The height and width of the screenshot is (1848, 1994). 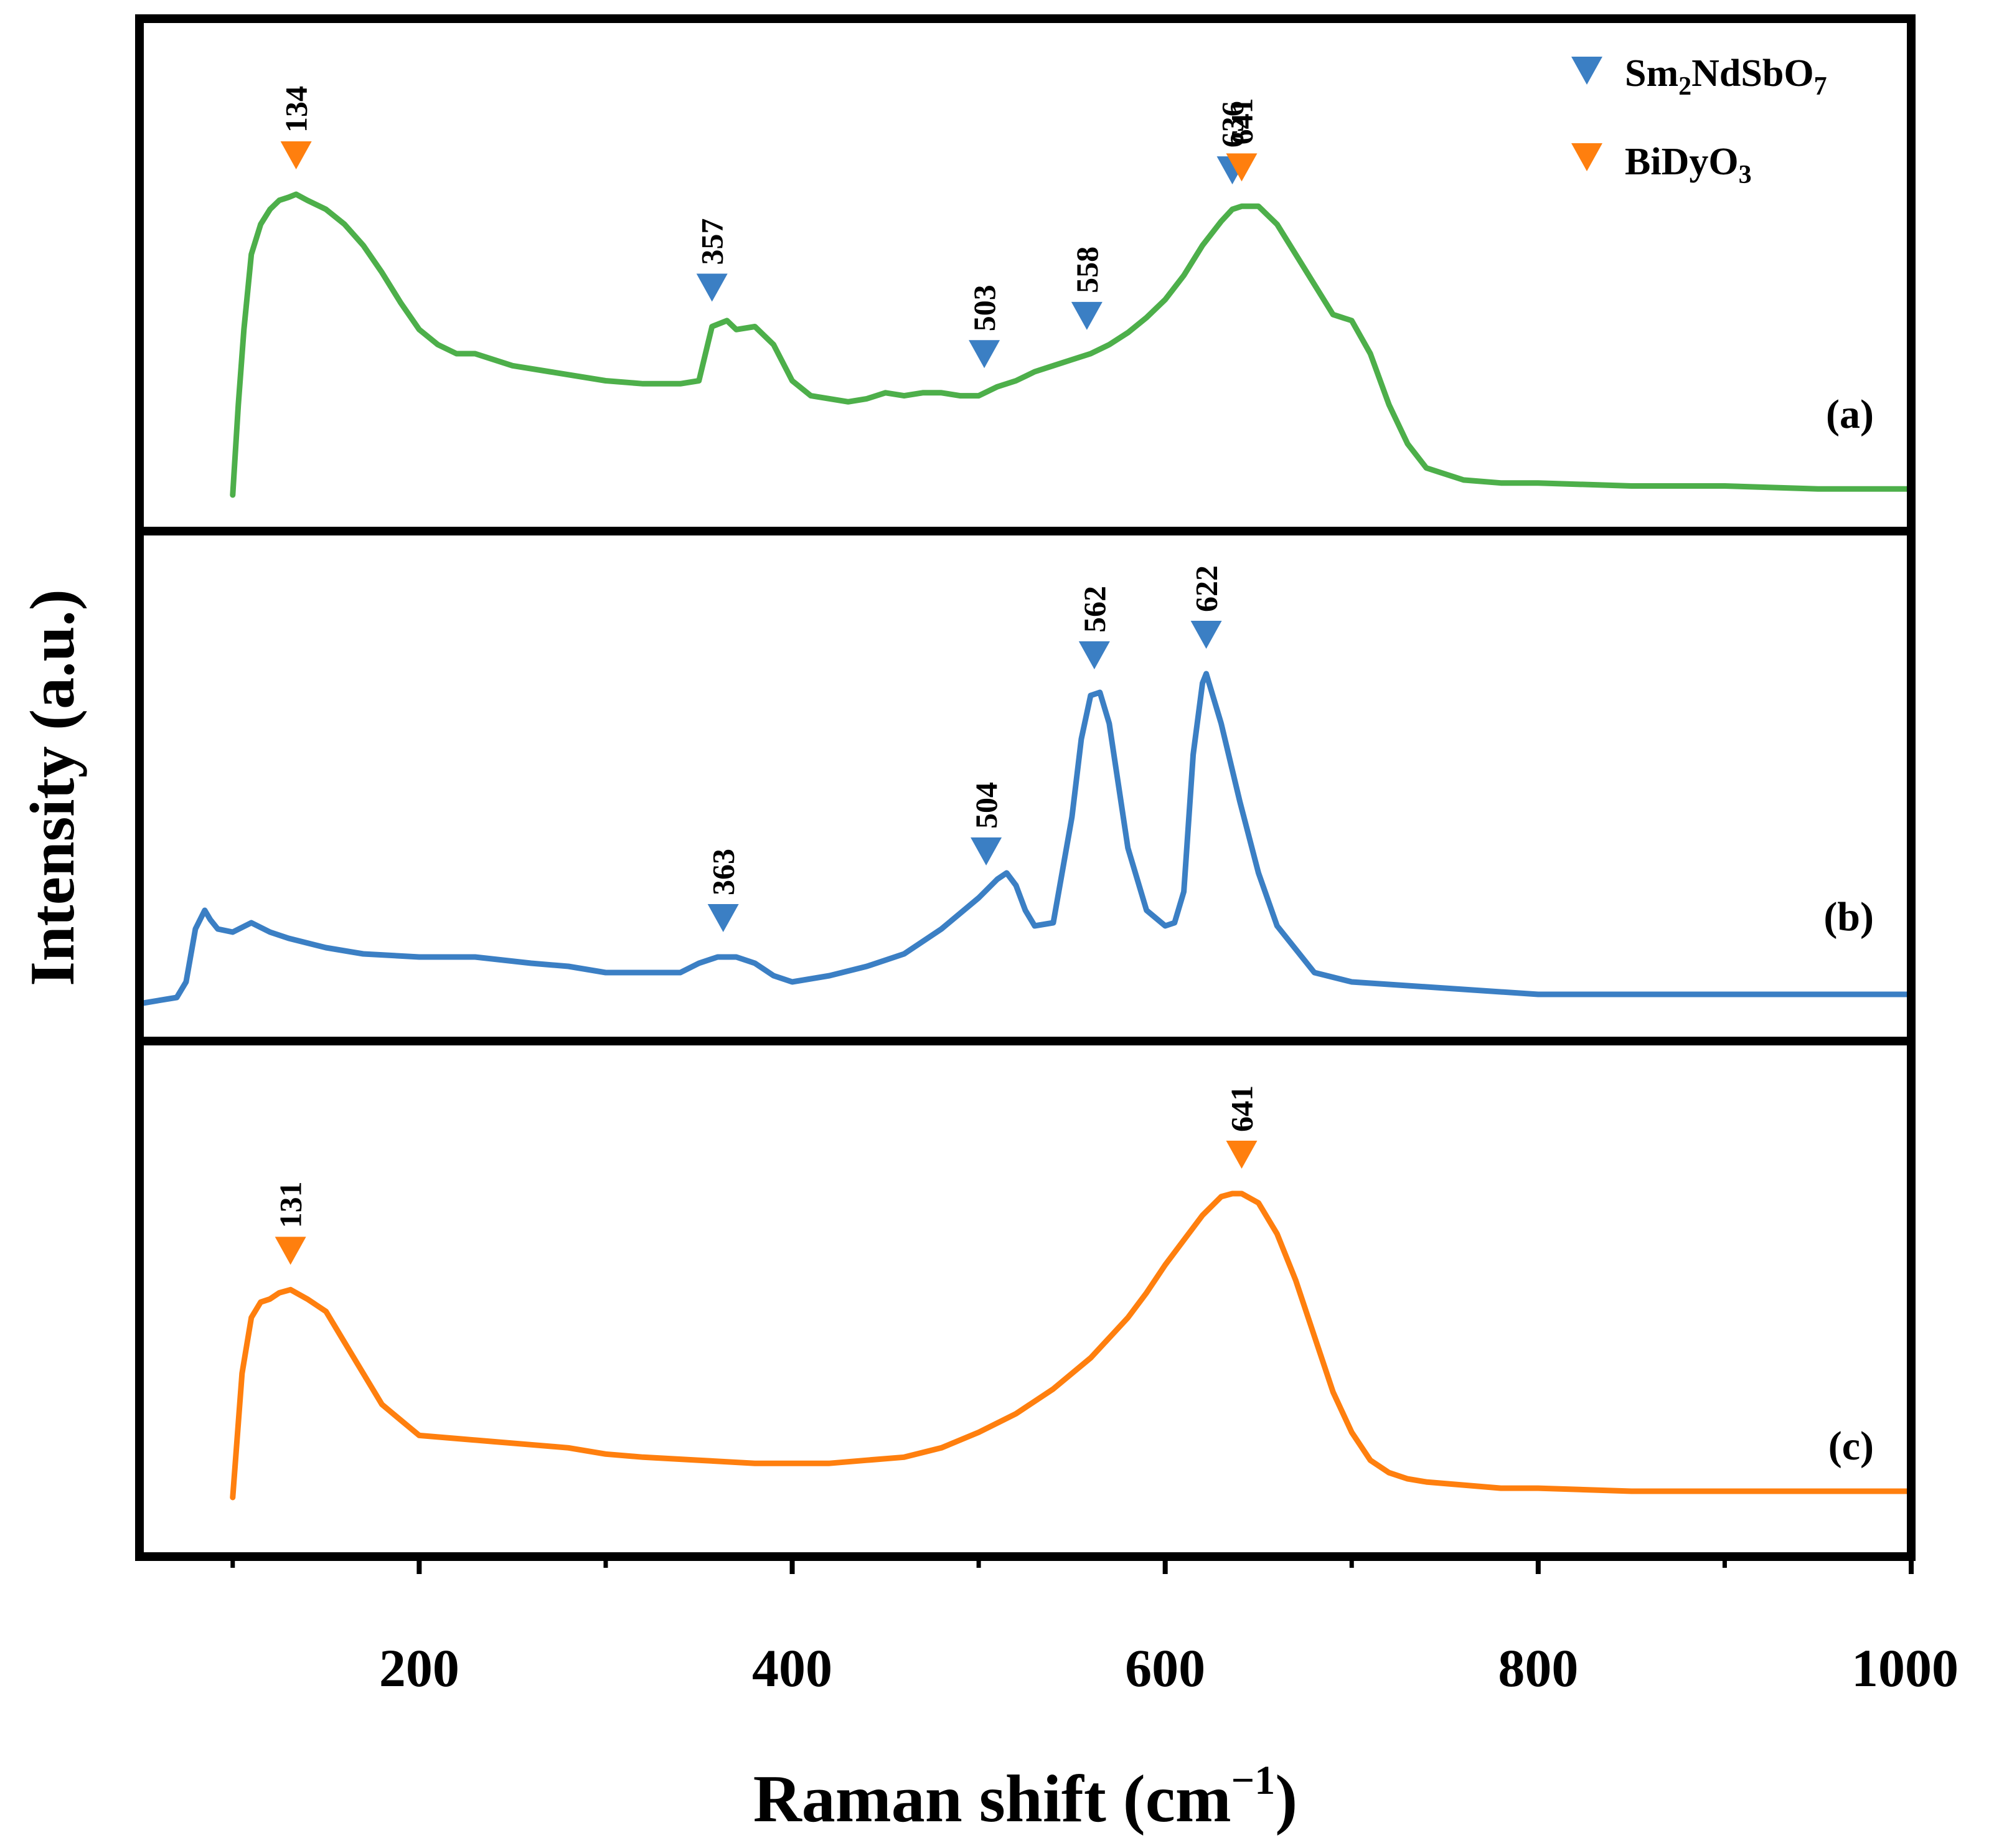 I want to click on peak-label-a-134: 134, so click(x=296, y=109).